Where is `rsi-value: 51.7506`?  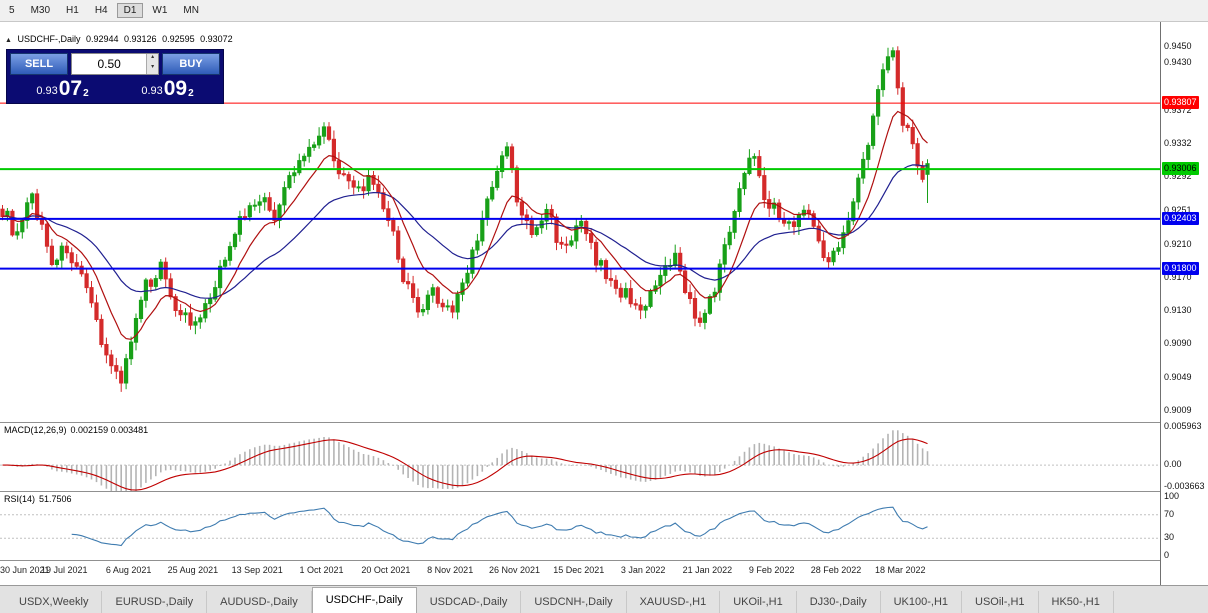 rsi-value: 51.7506 is located at coordinates (55, 499).